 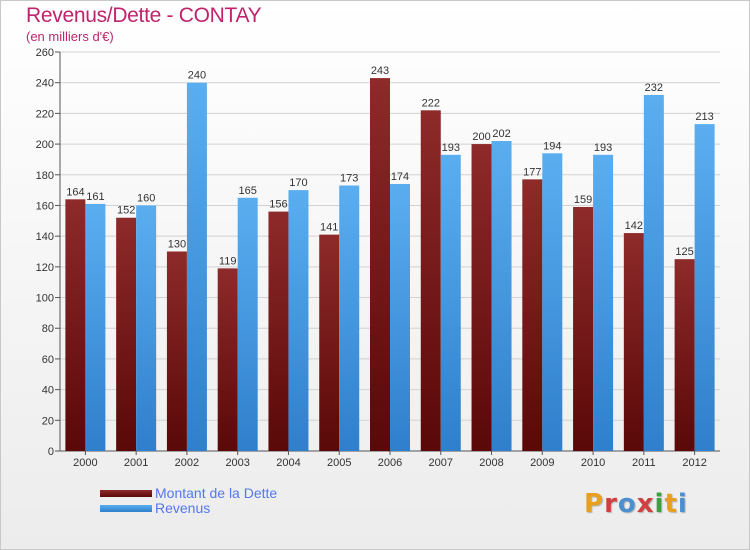 What do you see at coordinates (694, 463) in the screenshot?
I see `x-tick-label: 2012` at bounding box center [694, 463].